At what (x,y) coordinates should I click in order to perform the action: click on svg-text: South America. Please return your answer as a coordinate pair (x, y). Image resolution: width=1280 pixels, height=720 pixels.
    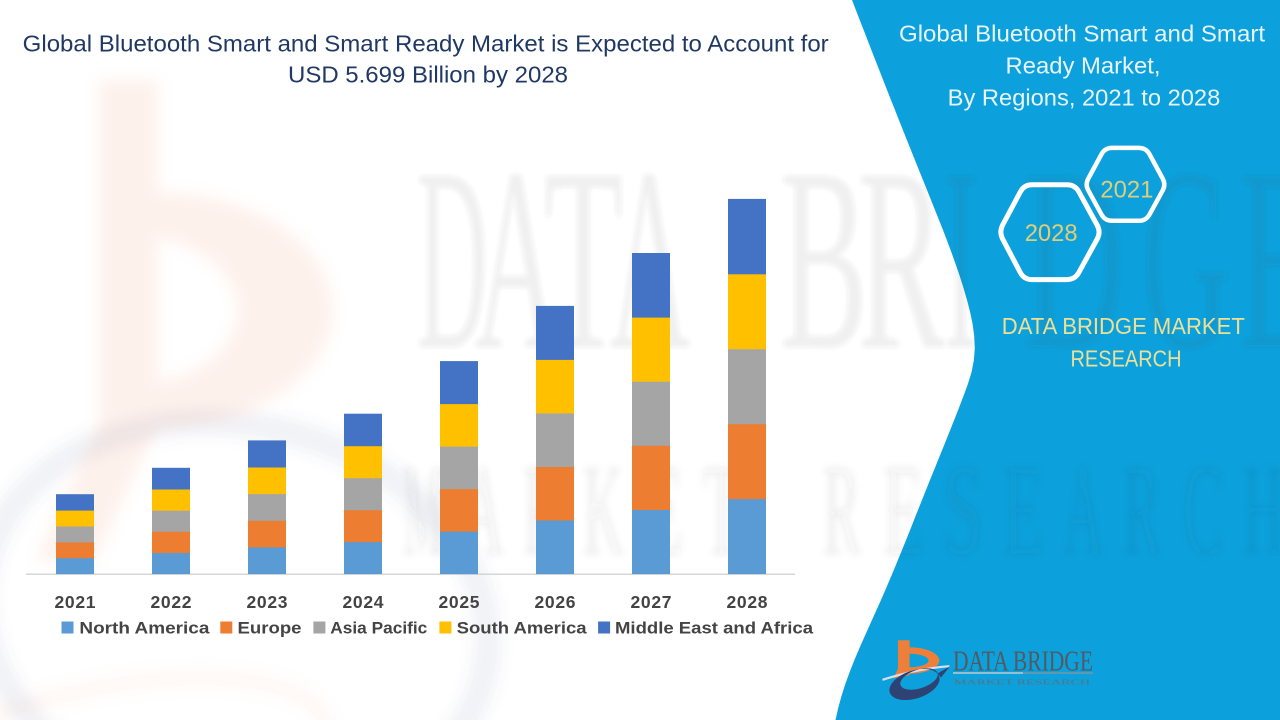
    Looking at the image, I should click on (522, 628).